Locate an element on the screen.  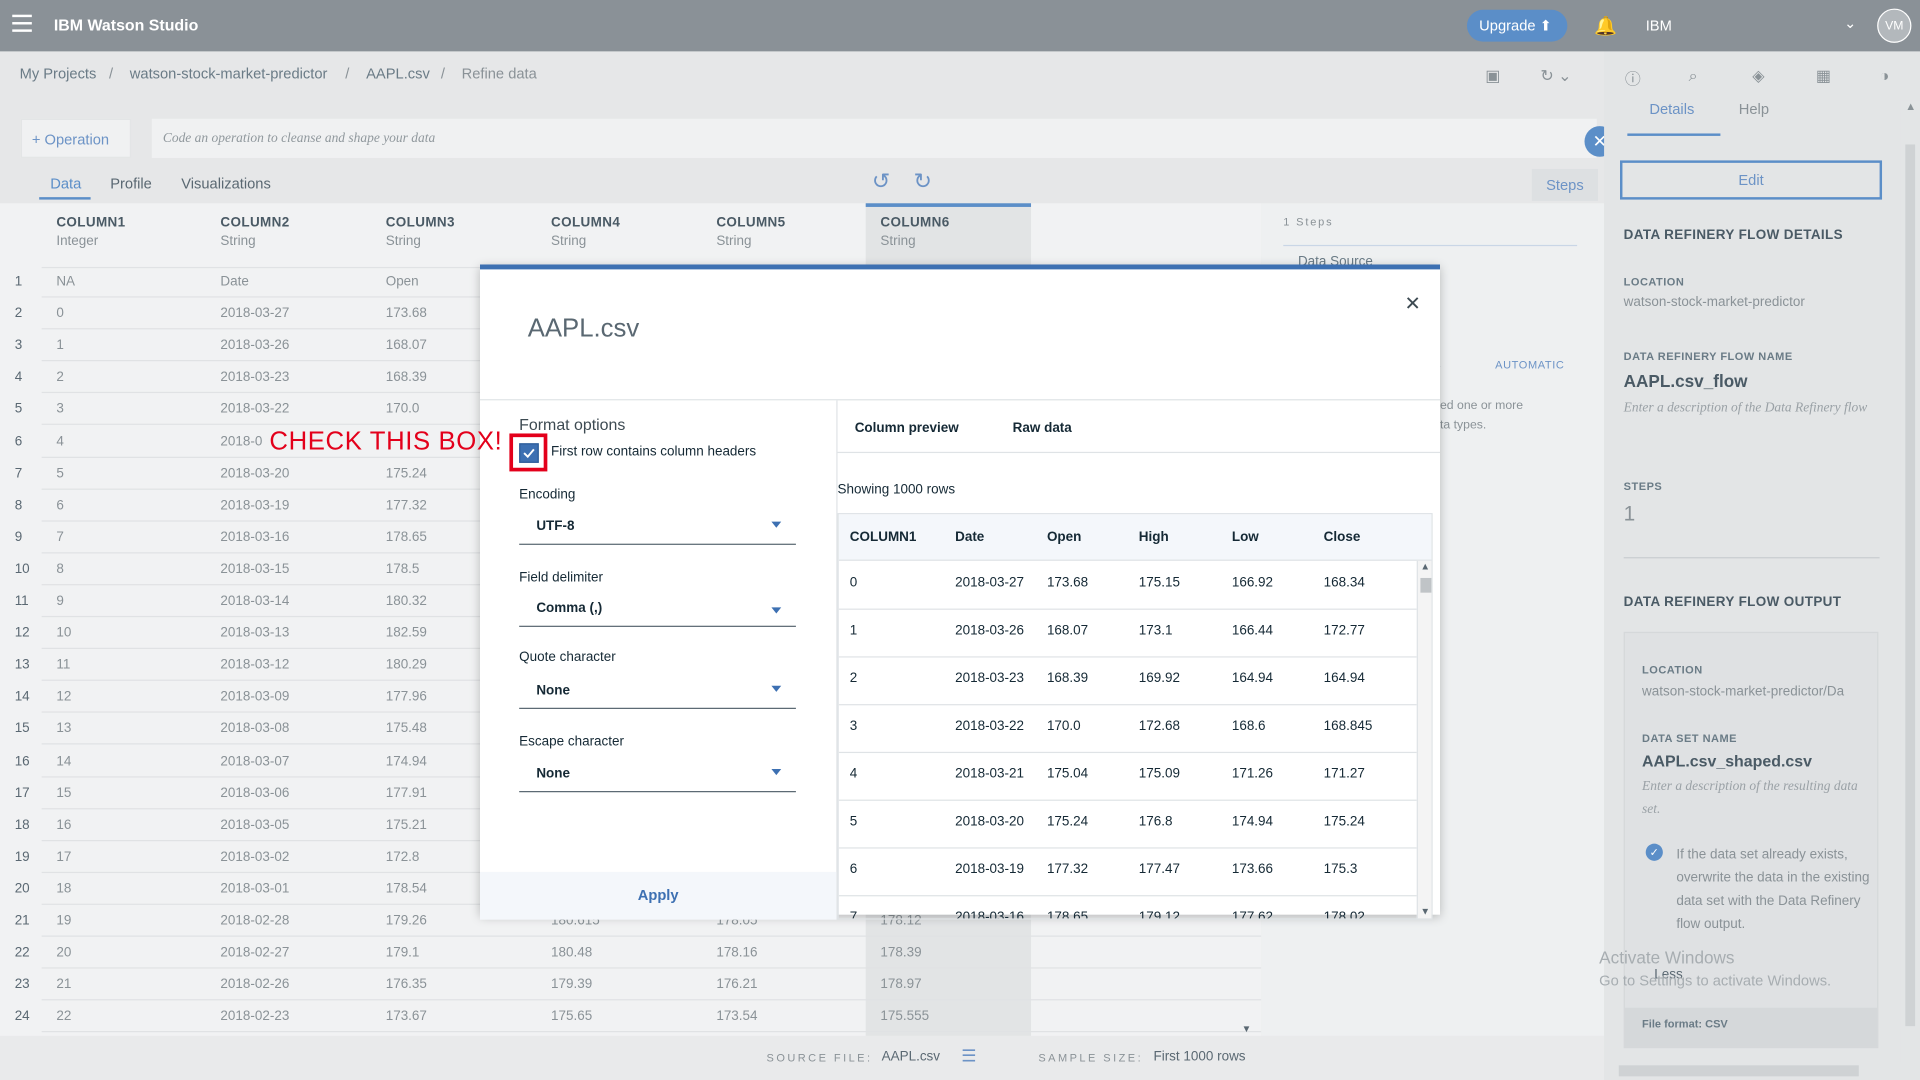
table-cell: 168.39 is located at coordinates (406, 377).